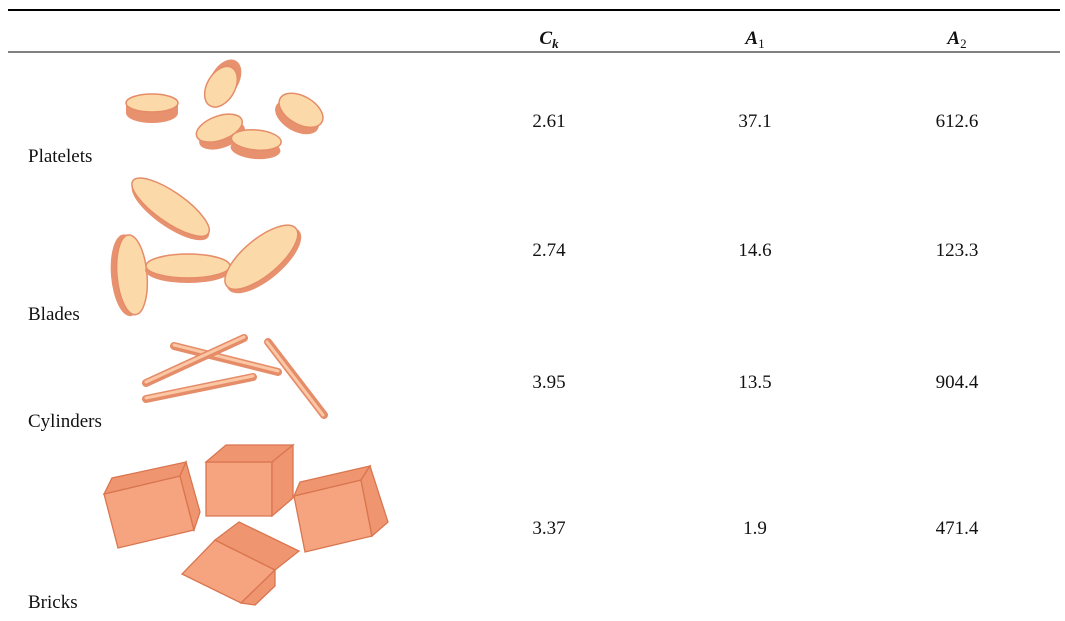  Describe the element at coordinates (957, 250) in the screenshot. I see `cell: 123.3` at that location.